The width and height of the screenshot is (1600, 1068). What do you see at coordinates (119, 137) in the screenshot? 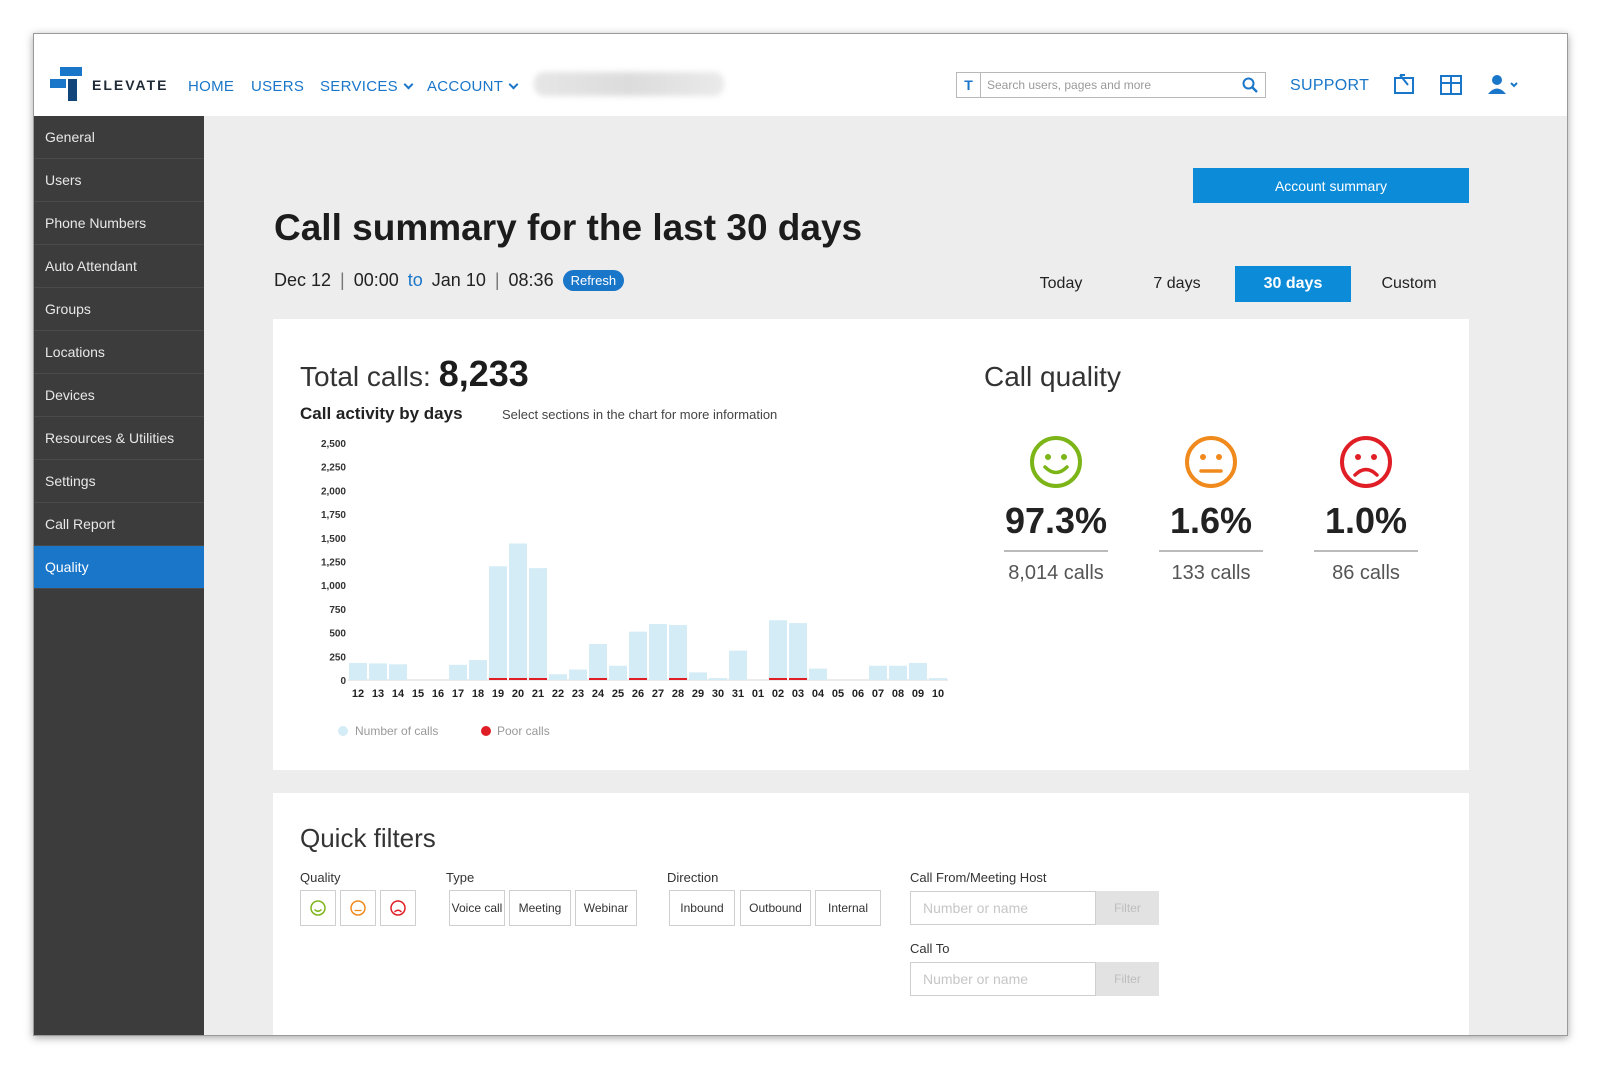
I see `sidebar-item-general: General` at bounding box center [119, 137].